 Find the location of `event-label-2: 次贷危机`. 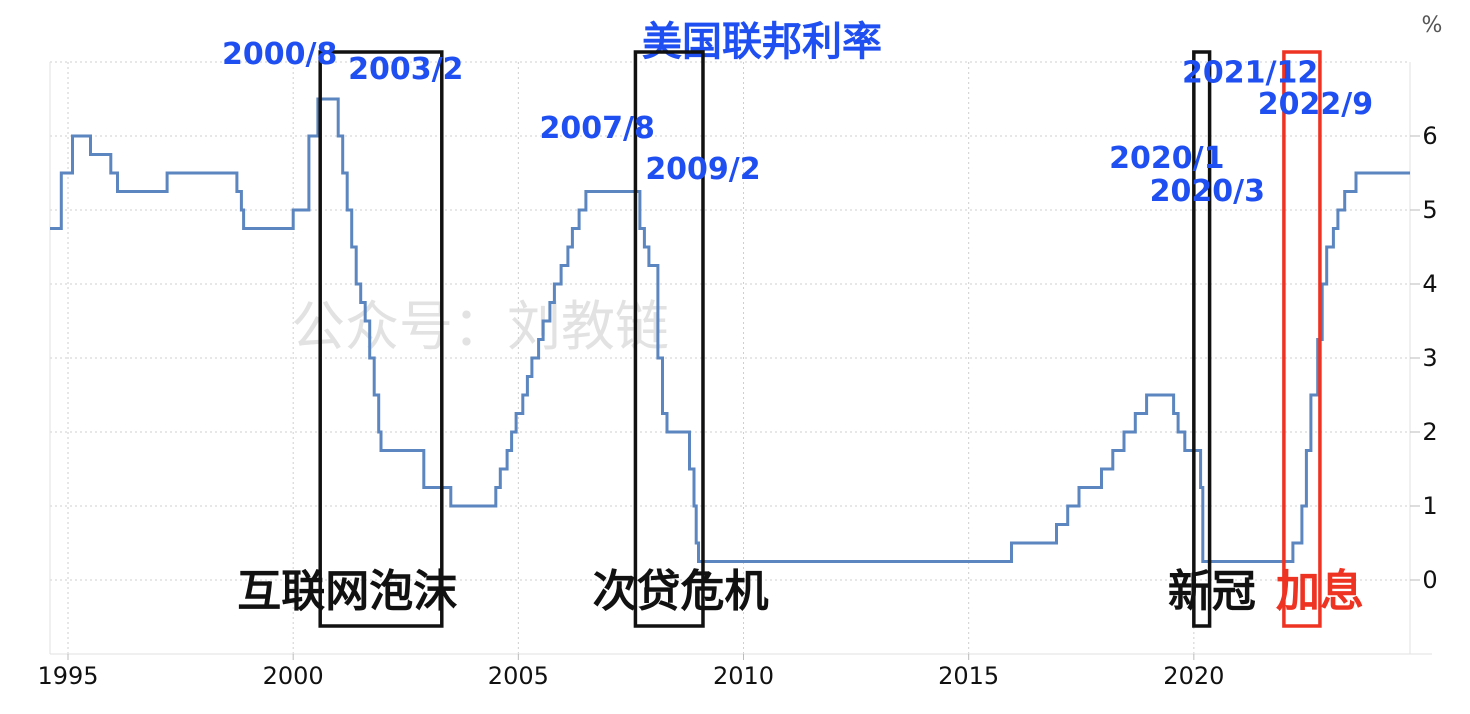

event-label-2: 次贷危机 is located at coordinates (680, 591).